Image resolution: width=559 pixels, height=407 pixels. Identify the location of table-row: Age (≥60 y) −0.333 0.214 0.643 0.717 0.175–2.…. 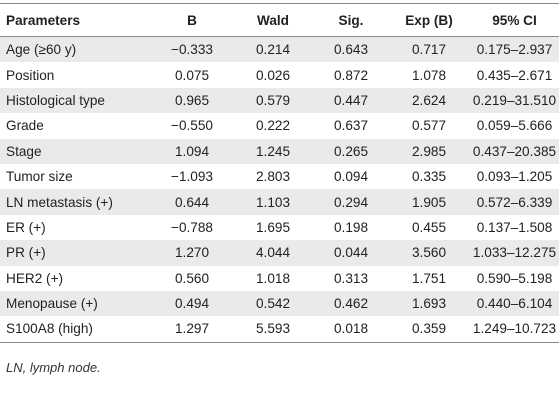
(279, 49).